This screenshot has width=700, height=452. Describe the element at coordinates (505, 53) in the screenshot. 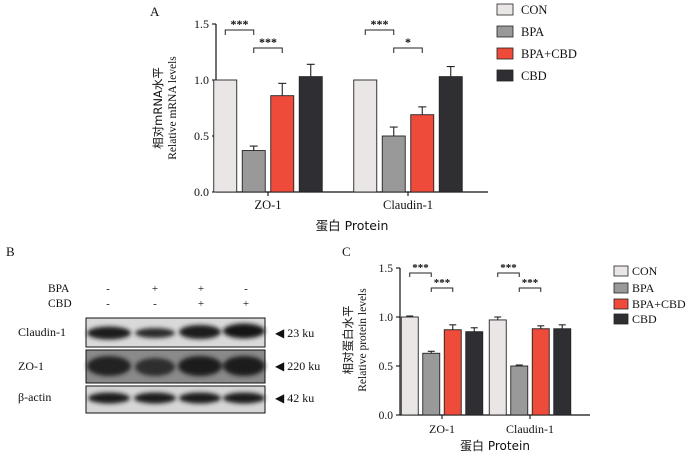

I see `legend-a-swatch-bpa-cbd` at that location.